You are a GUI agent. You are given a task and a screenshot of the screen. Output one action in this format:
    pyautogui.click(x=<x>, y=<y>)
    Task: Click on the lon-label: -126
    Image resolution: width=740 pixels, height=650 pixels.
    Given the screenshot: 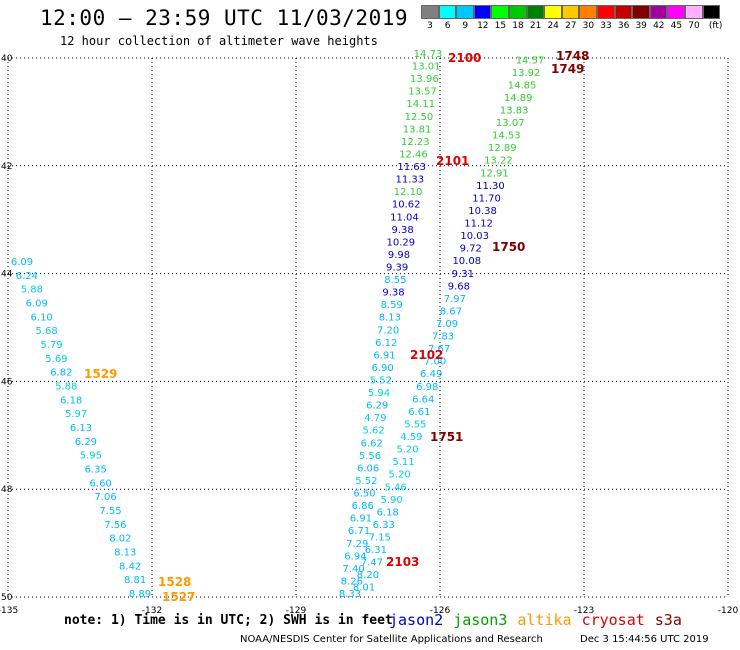 What is the action you would take?
    pyautogui.click(x=440, y=611)
    